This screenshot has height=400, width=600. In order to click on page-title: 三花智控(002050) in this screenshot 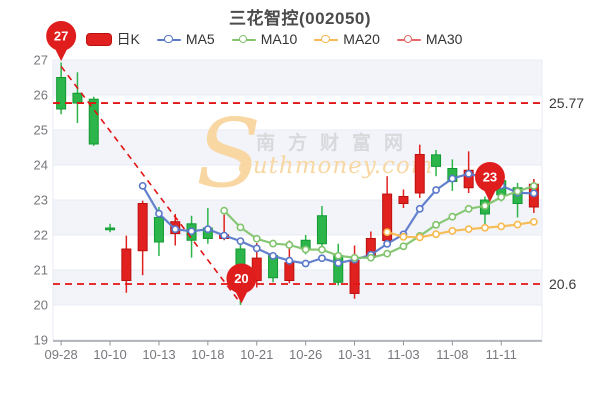, I will do `click(300, 18)`.